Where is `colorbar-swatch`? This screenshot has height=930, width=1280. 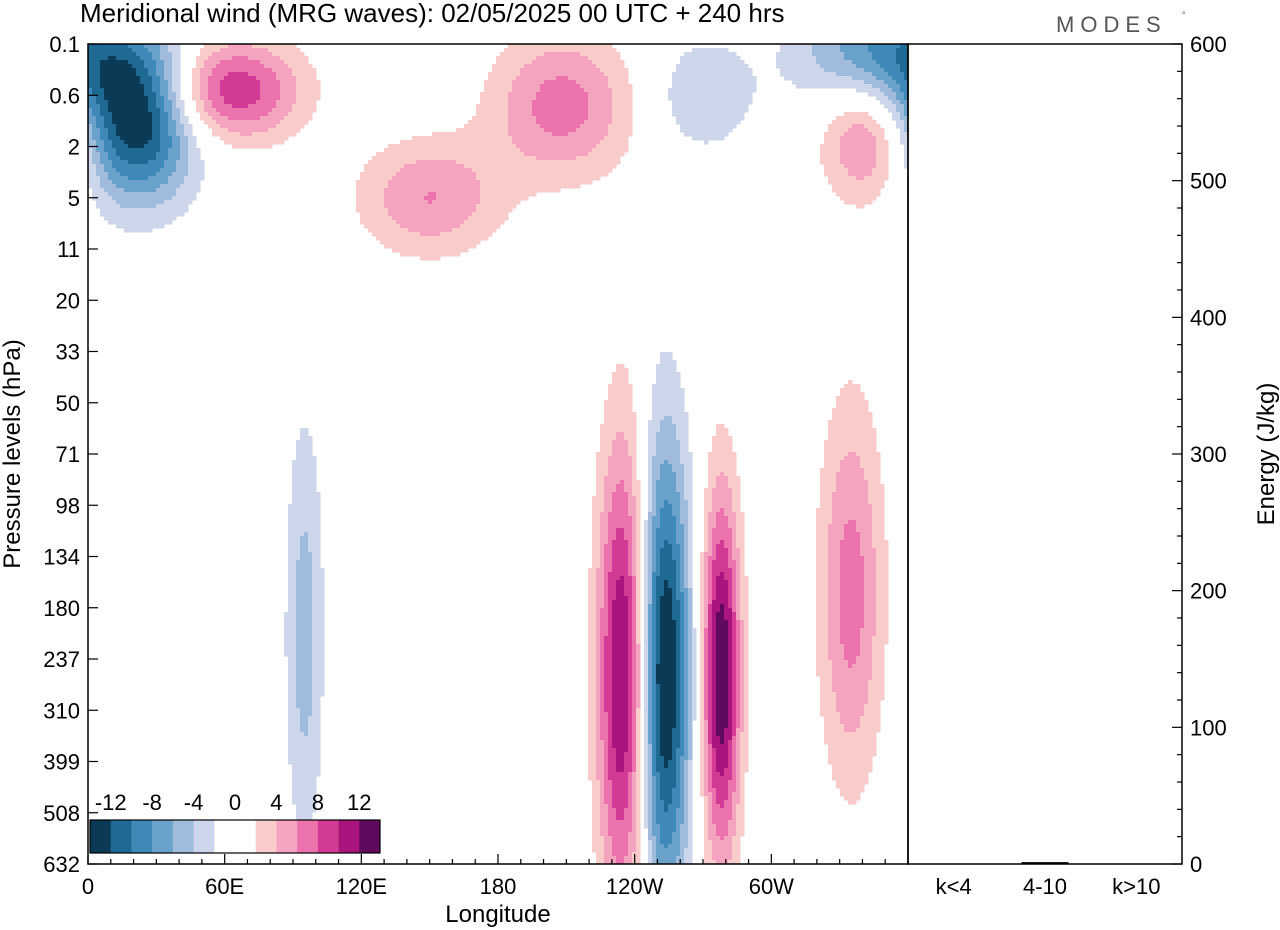 colorbar-swatch is located at coordinates (328, 836).